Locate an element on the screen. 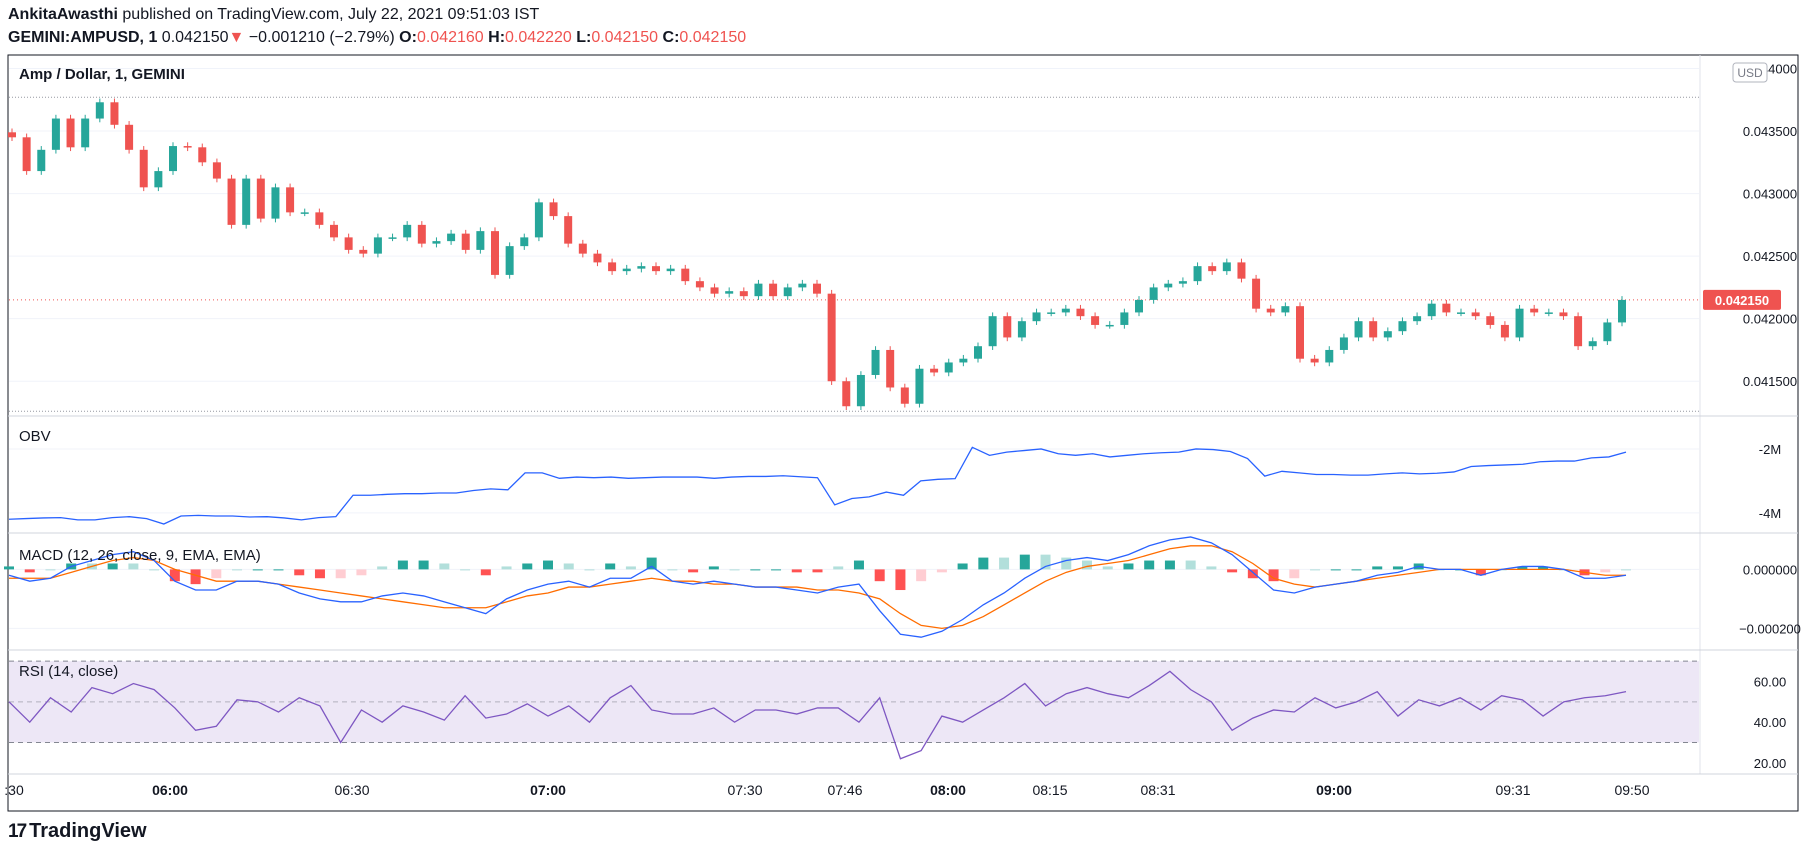  macd-tick-label: −0.000200 is located at coordinates (1770, 628).